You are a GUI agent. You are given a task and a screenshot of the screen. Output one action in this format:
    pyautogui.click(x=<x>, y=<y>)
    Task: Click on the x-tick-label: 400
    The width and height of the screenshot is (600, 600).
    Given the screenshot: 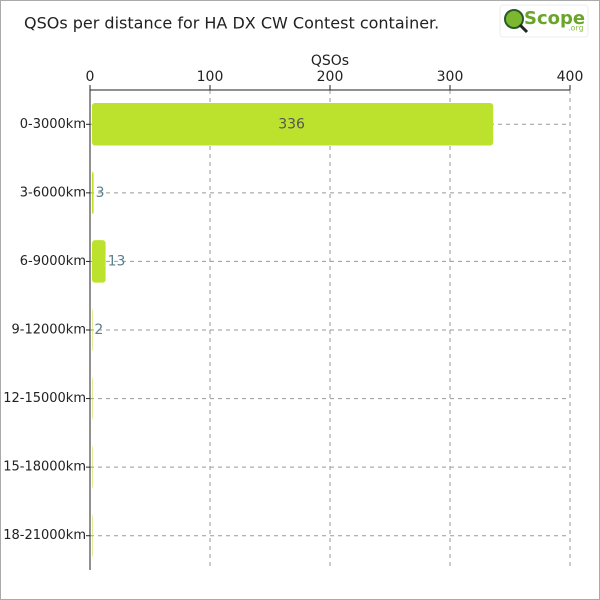 What is the action you would take?
    pyautogui.click(x=570, y=77)
    